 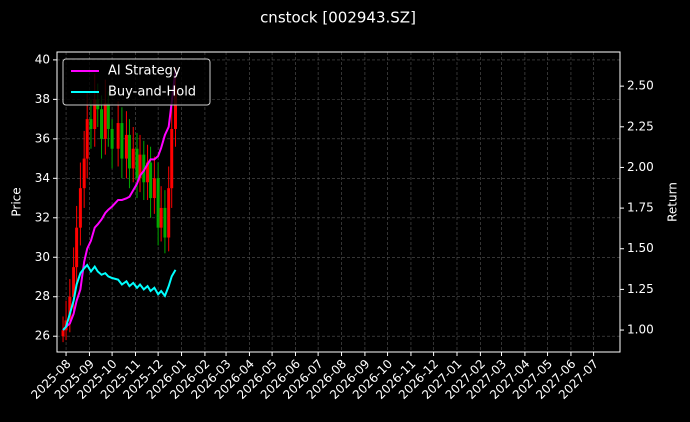 I want to click on y-tick-label: 32, so click(x=42, y=217).